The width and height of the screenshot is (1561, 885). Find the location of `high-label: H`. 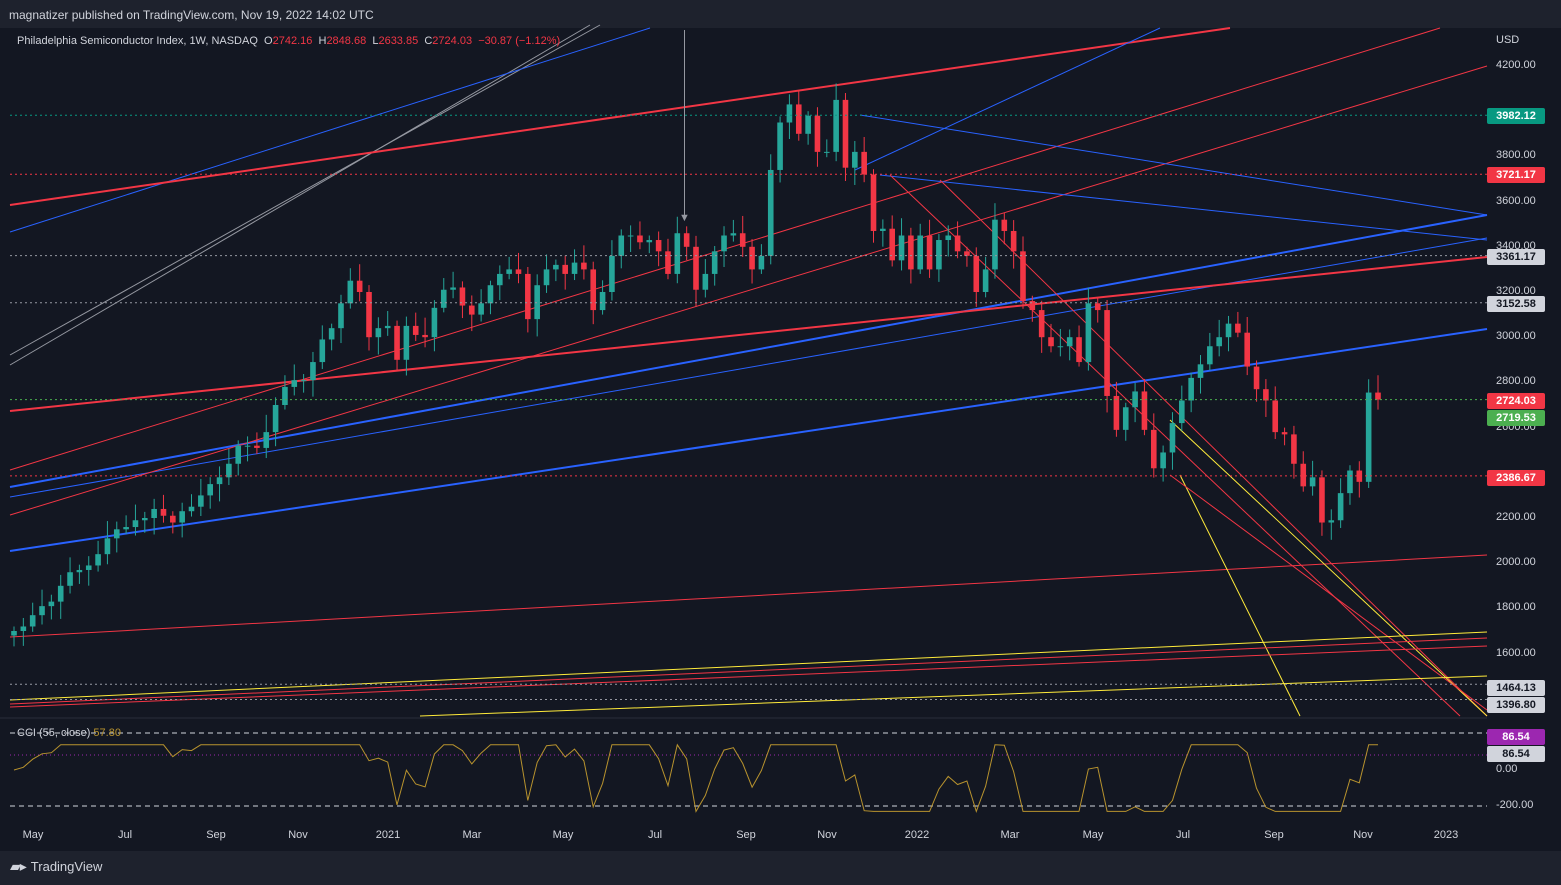

high-label: H is located at coordinates (322, 41).